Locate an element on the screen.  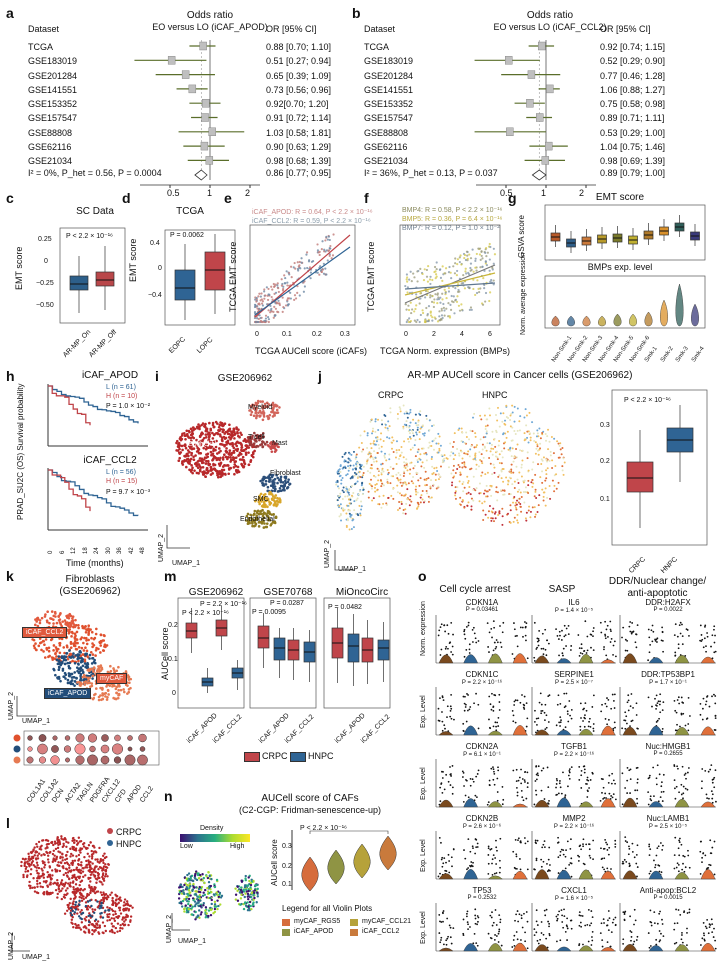
forest-b-dataset-2: GSE201284 is located at coordinates (389, 75).